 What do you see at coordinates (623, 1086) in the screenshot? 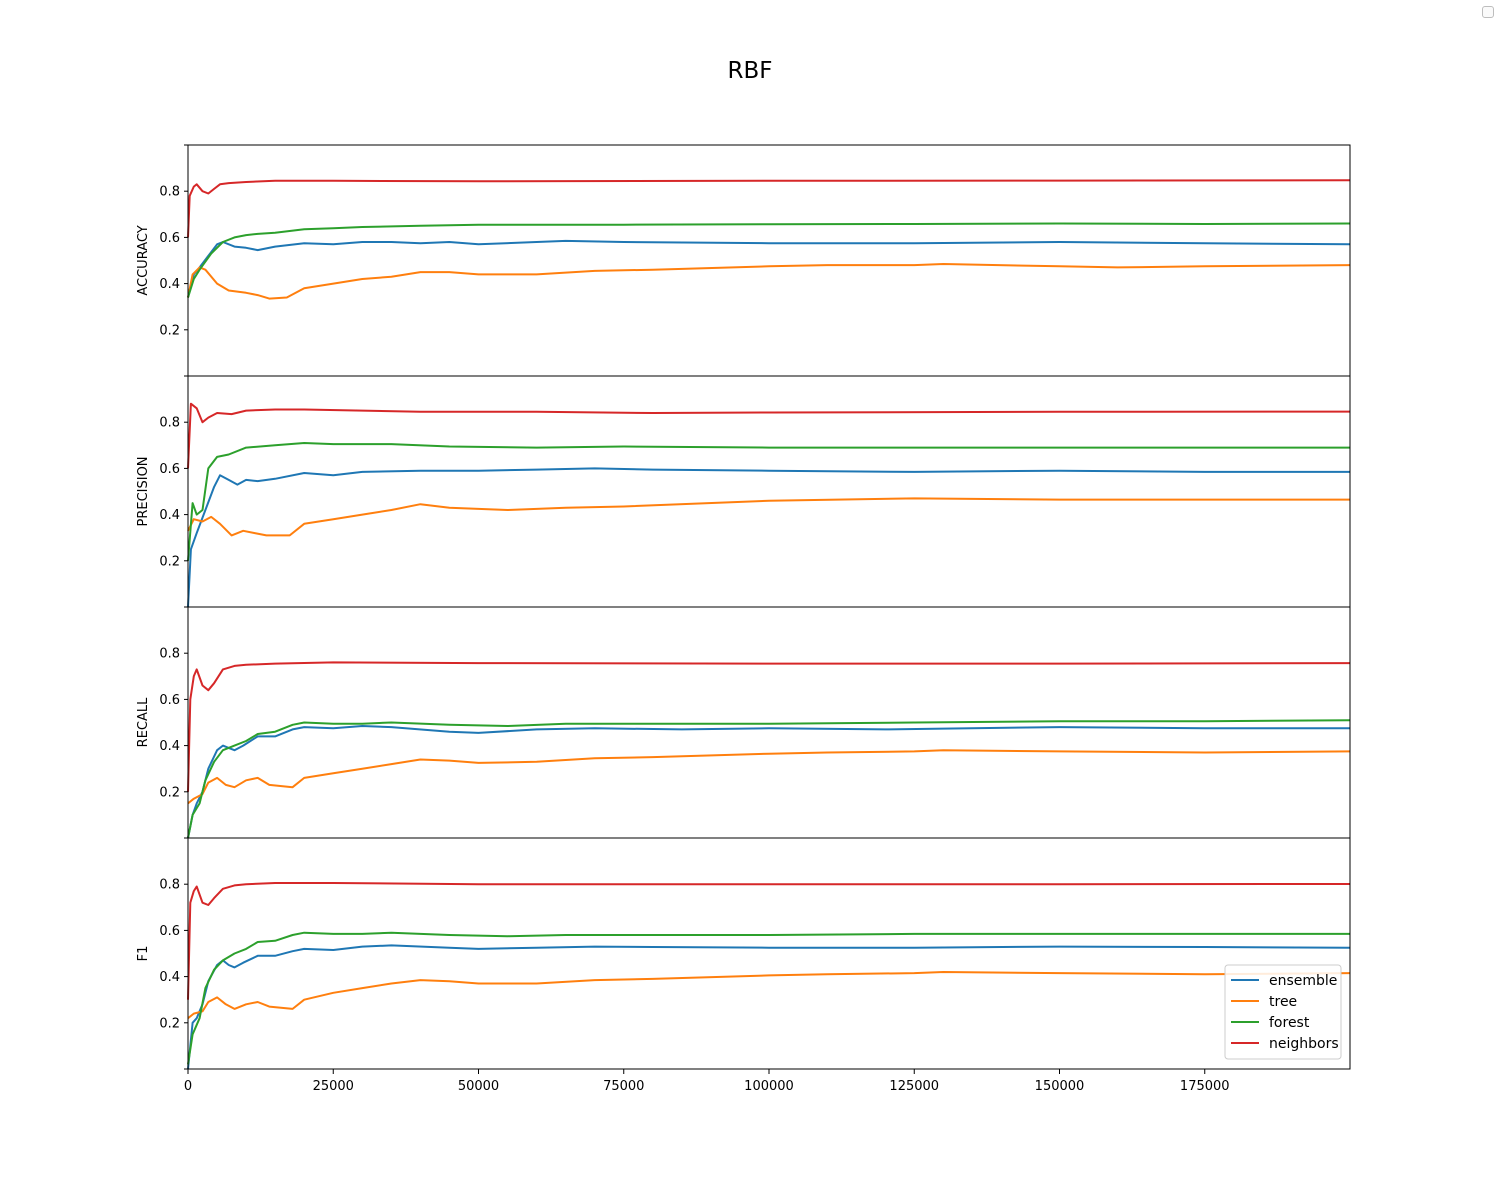
I see `x-tick-label: 75000` at bounding box center [623, 1086].